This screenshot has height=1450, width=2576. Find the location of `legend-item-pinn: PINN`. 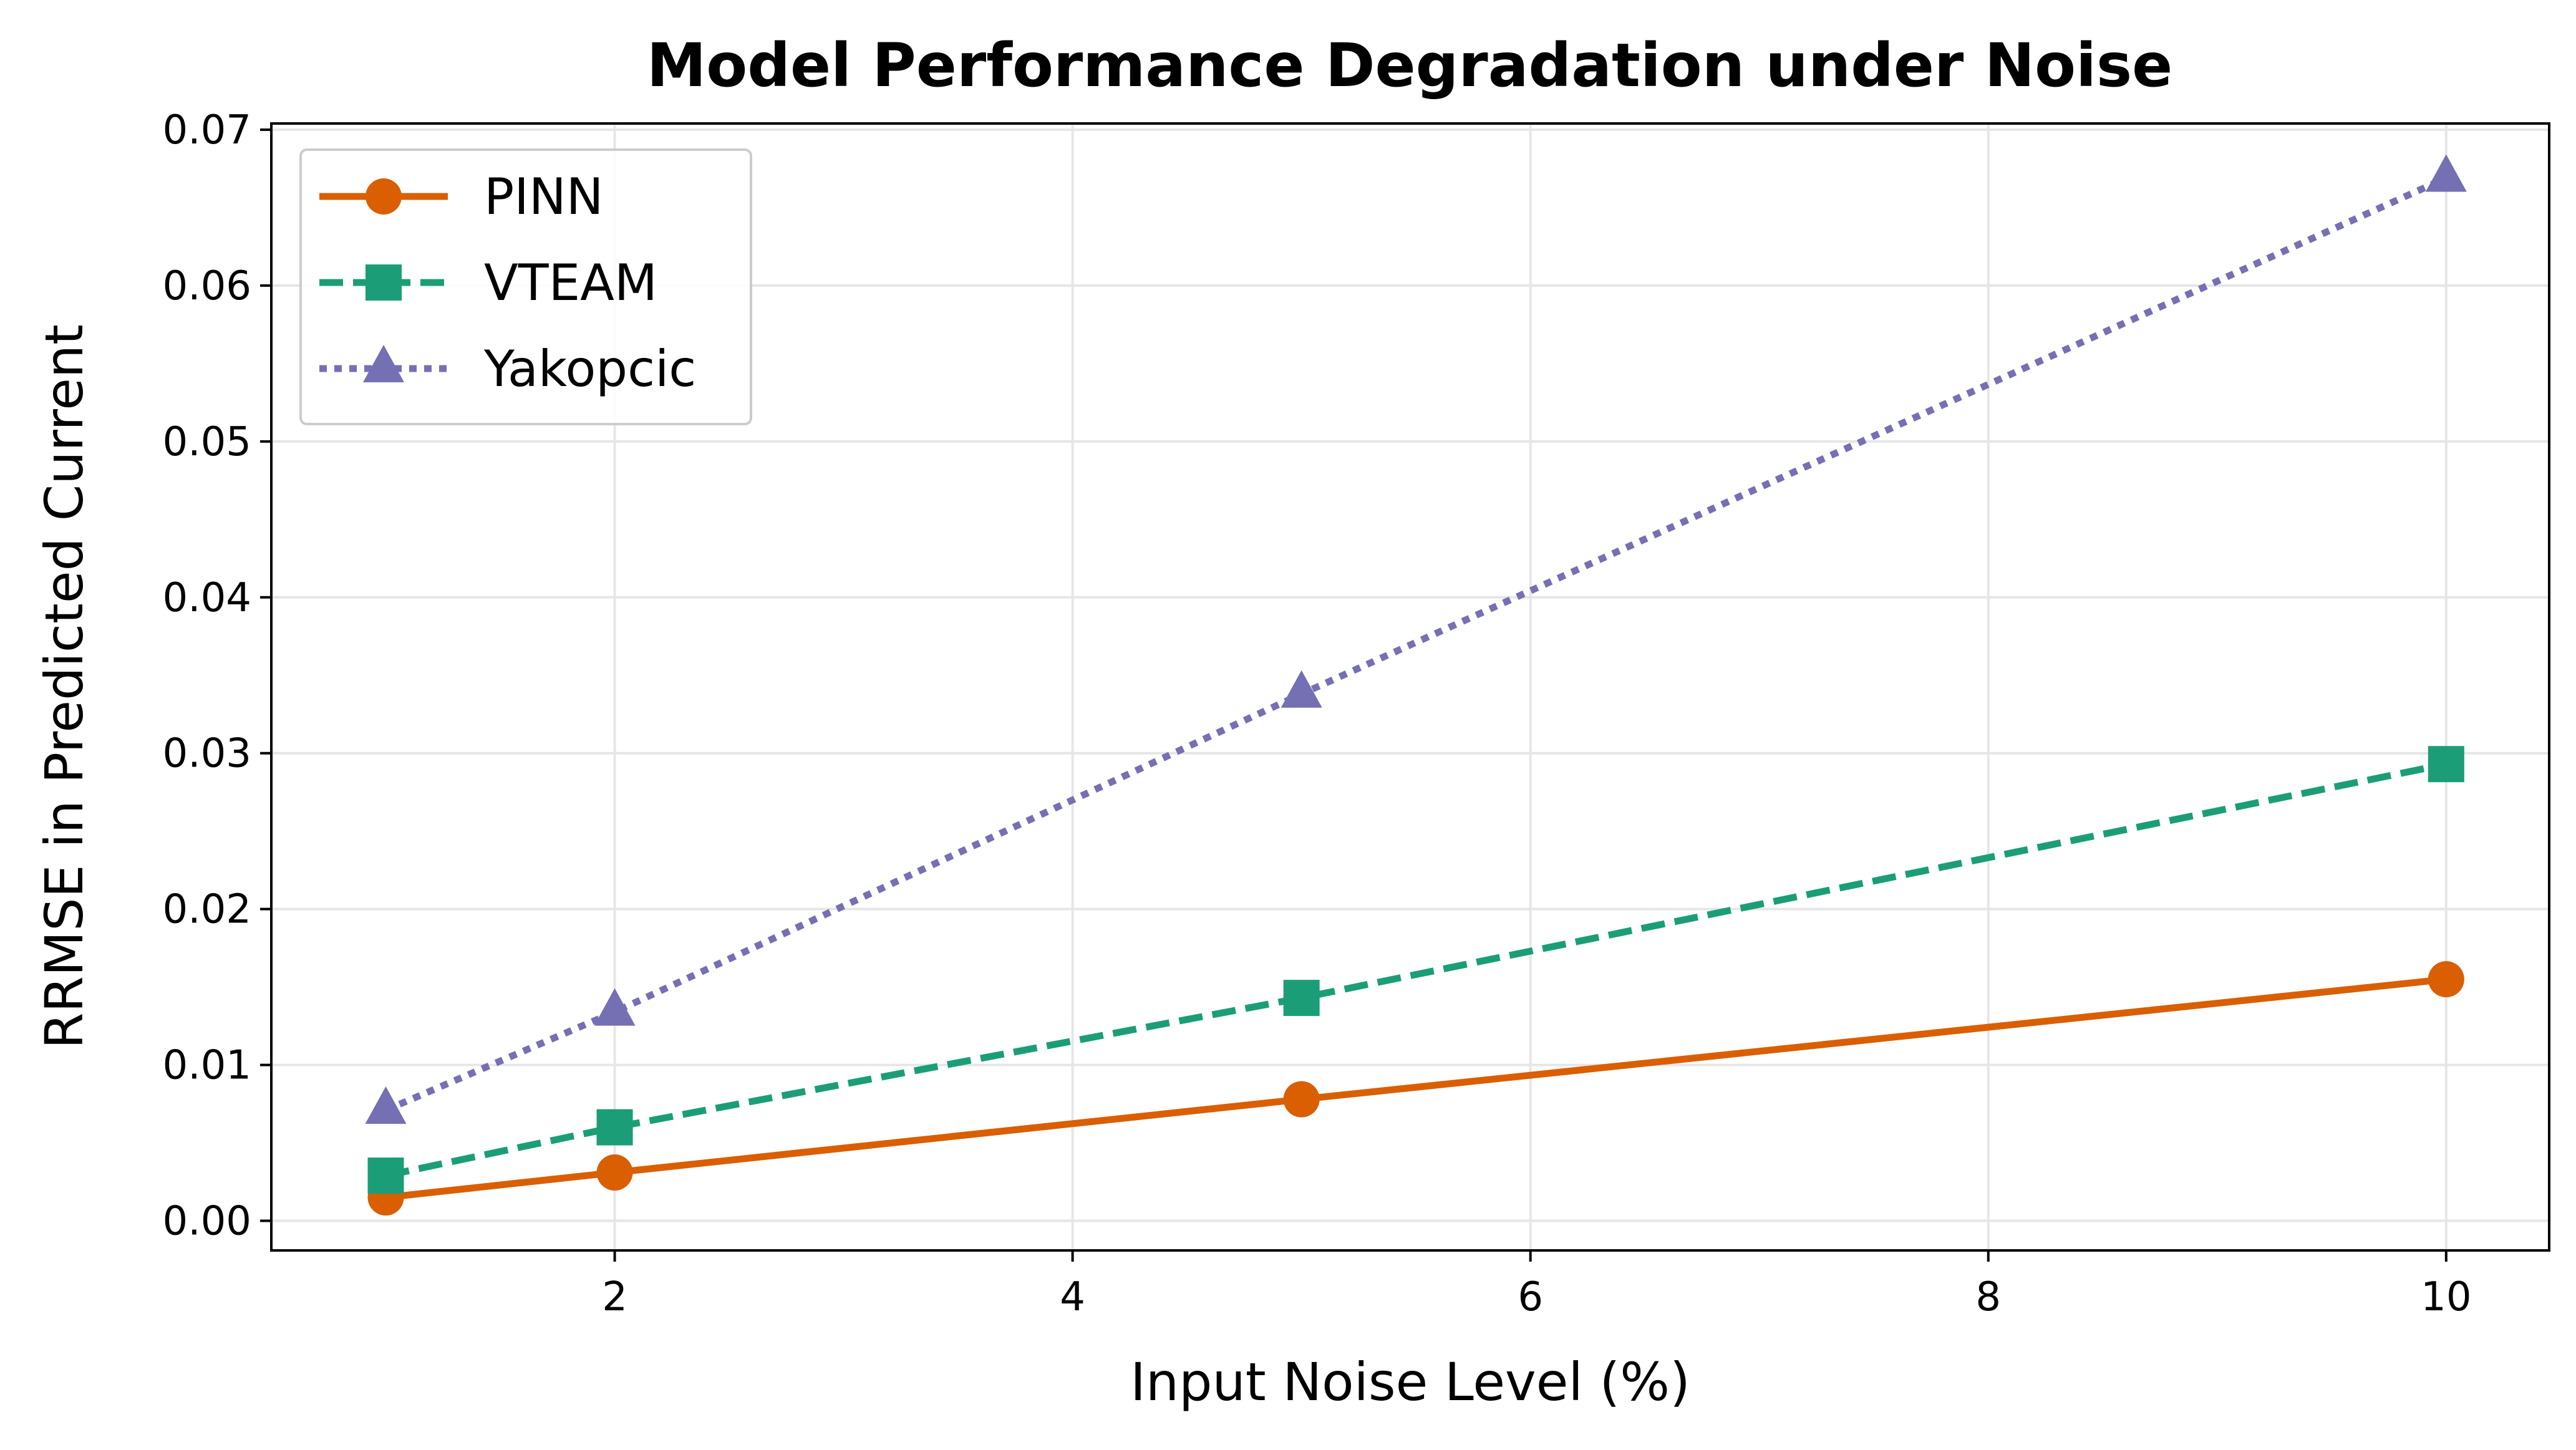

legend-item-pinn: PINN is located at coordinates (461, 197).